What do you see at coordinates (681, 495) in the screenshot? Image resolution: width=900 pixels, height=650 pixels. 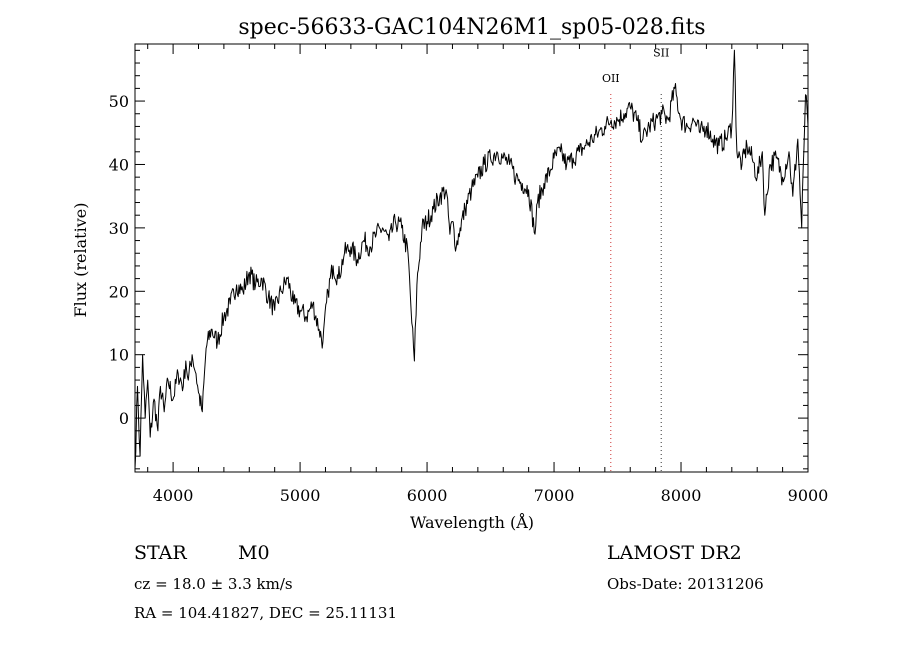 I see `x-tick-label: 8000` at bounding box center [681, 495].